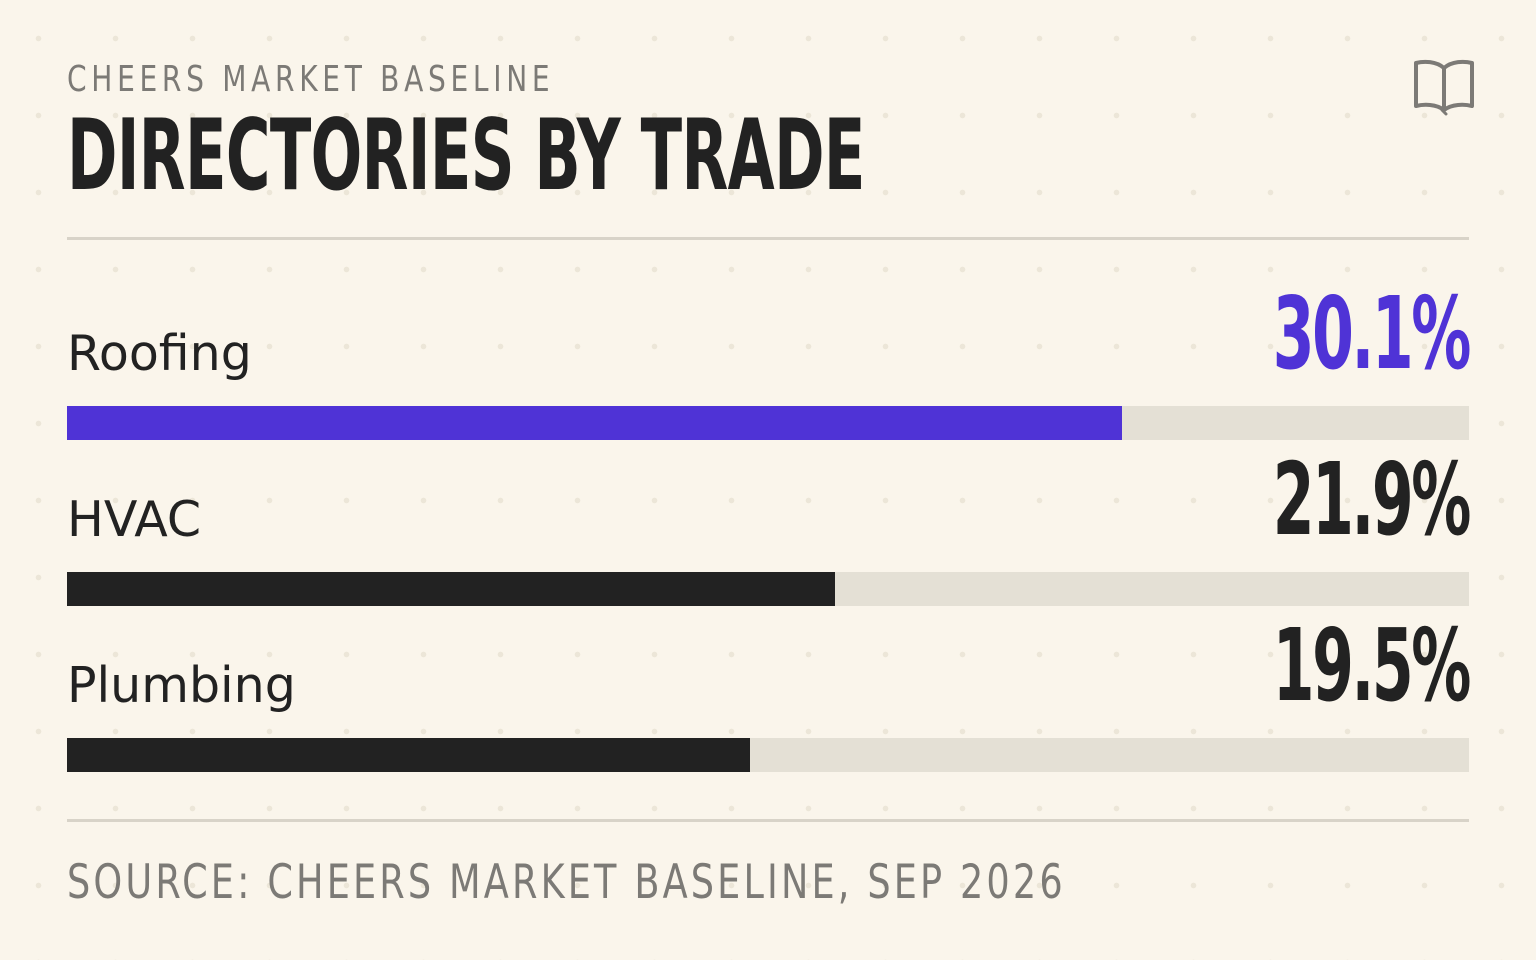 Image resolution: width=1536 pixels, height=960 pixels. Describe the element at coordinates (768, 238) in the screenshot. I see `divider-top` at that location.